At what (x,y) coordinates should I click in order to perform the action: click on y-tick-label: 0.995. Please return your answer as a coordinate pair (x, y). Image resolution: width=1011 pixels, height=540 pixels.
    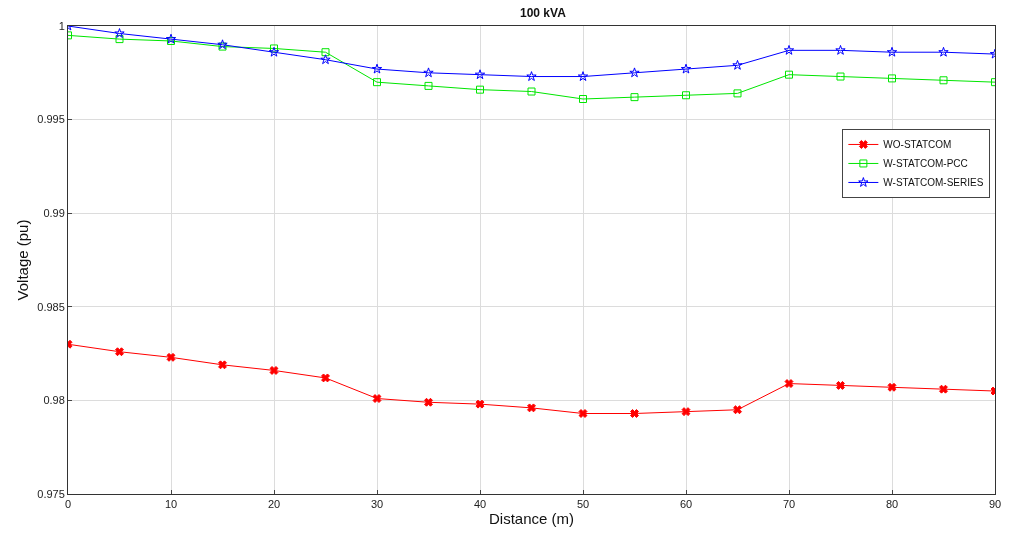
    Looking at the image, I should click on (51, 119).